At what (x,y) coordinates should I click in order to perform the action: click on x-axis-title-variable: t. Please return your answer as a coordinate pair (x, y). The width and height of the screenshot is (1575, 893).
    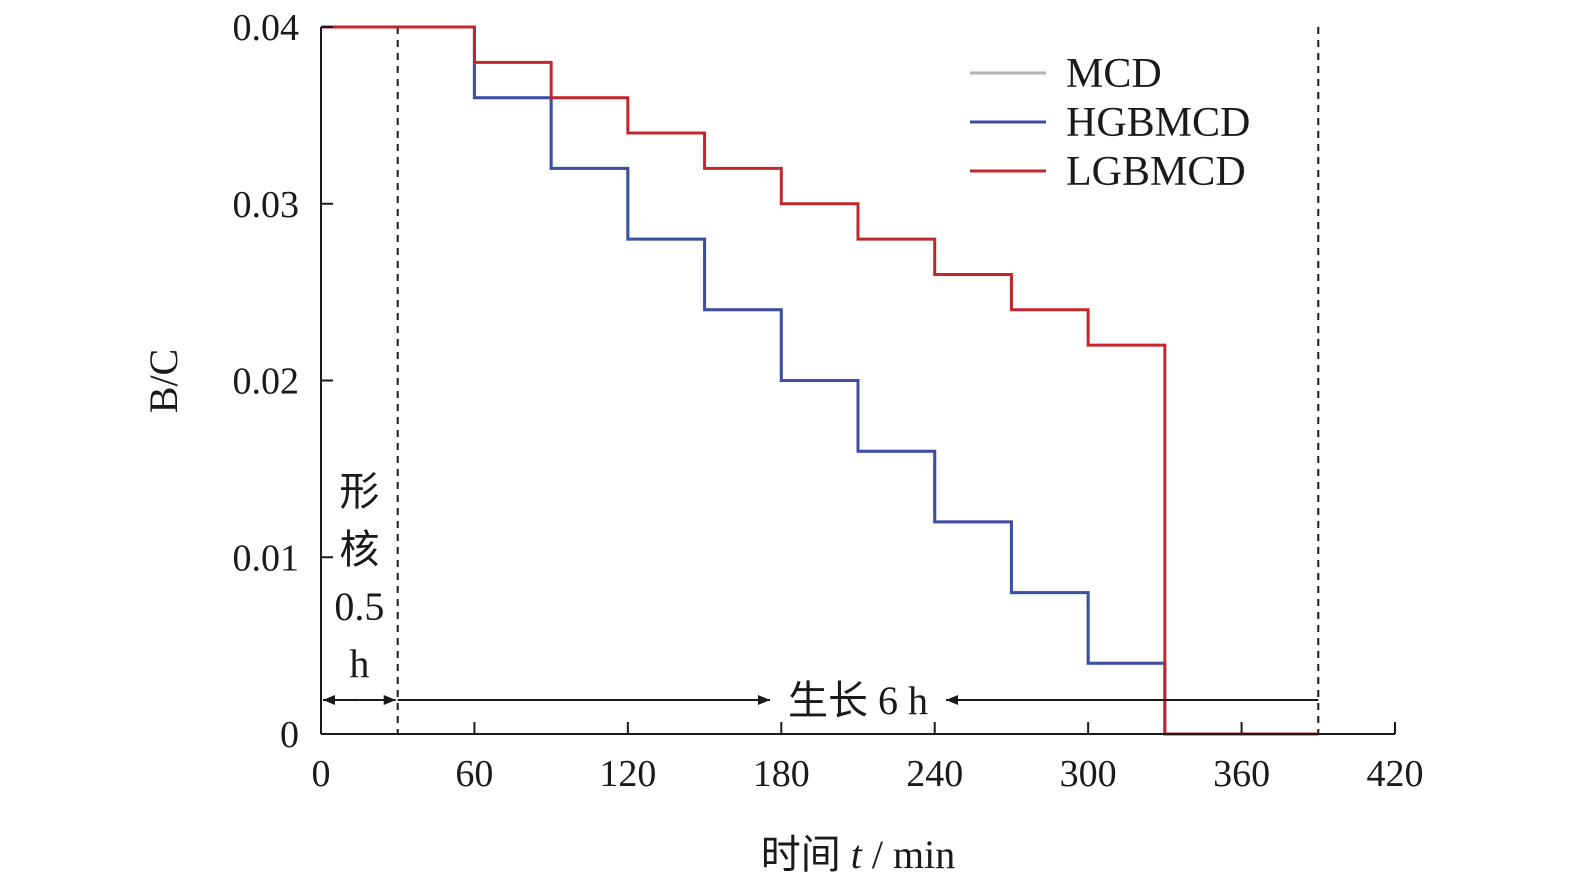
    Looking at the image, I should click on (857, 854).